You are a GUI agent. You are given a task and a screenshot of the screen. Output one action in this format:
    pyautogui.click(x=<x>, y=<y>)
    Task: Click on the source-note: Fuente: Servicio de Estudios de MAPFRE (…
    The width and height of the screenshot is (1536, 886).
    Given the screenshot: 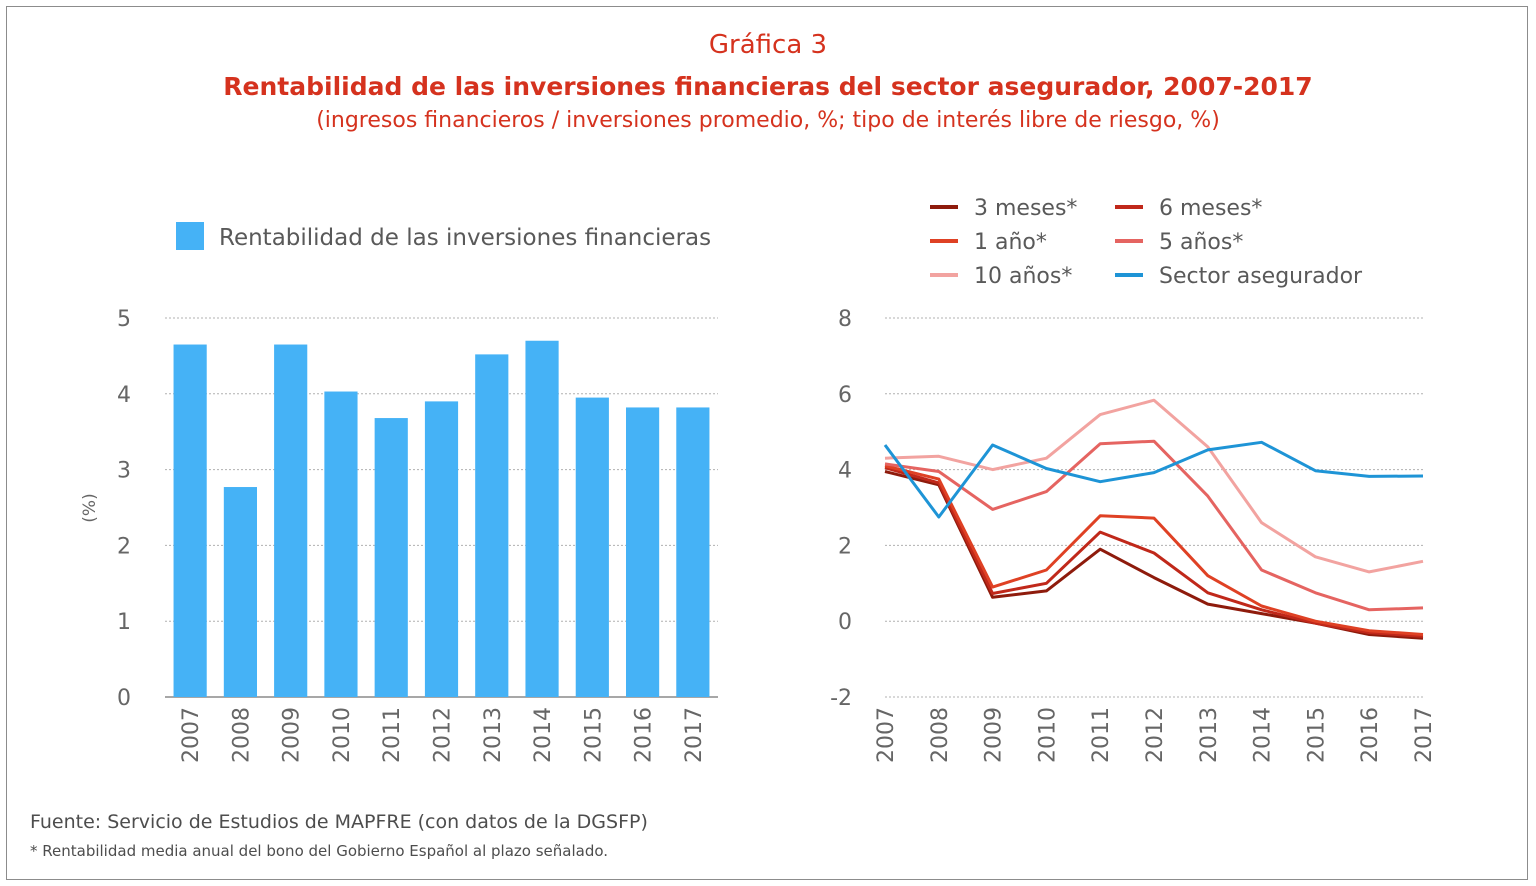 What is the action you would take?
    pyautogui.click(x=339, y=822)
    